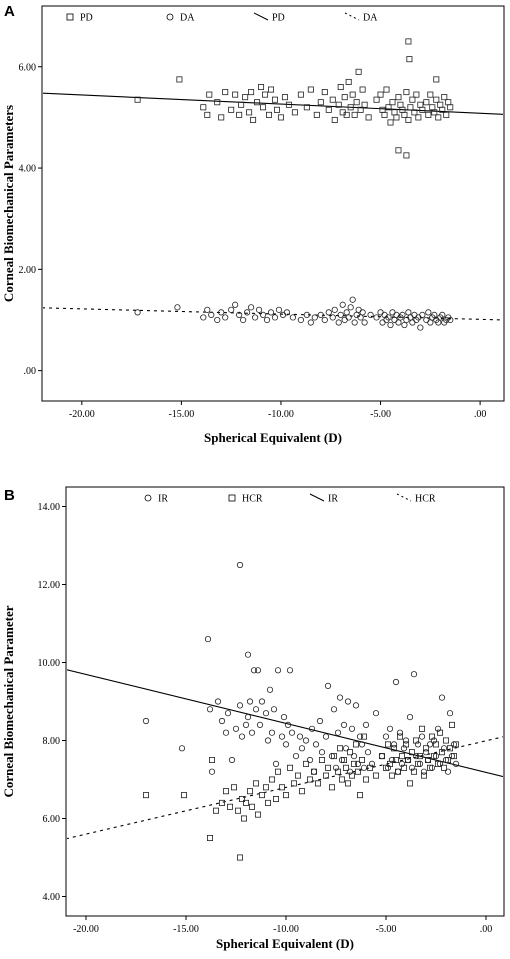 This screenshot has width=510, height=959. Describe the element at coordinates (425, 499) in the screenshot. I see `legend-label: HCR` at that location.